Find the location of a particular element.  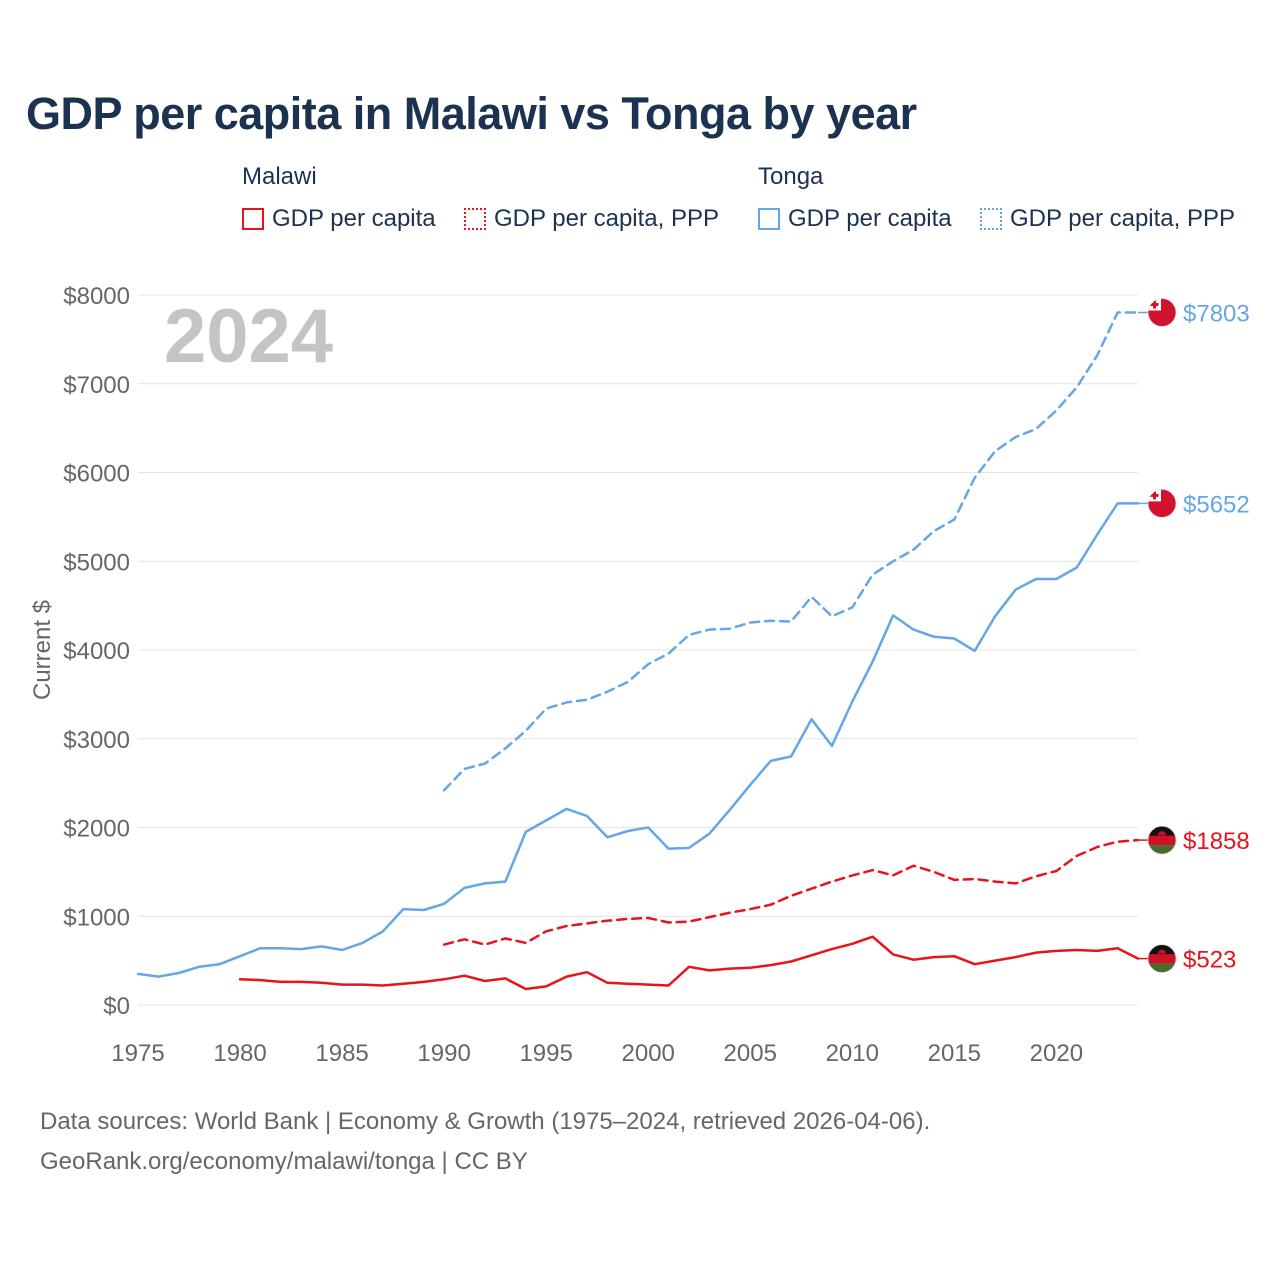

legend-malawi-gdp: GDP per capita is located at coordinates (339, 219).